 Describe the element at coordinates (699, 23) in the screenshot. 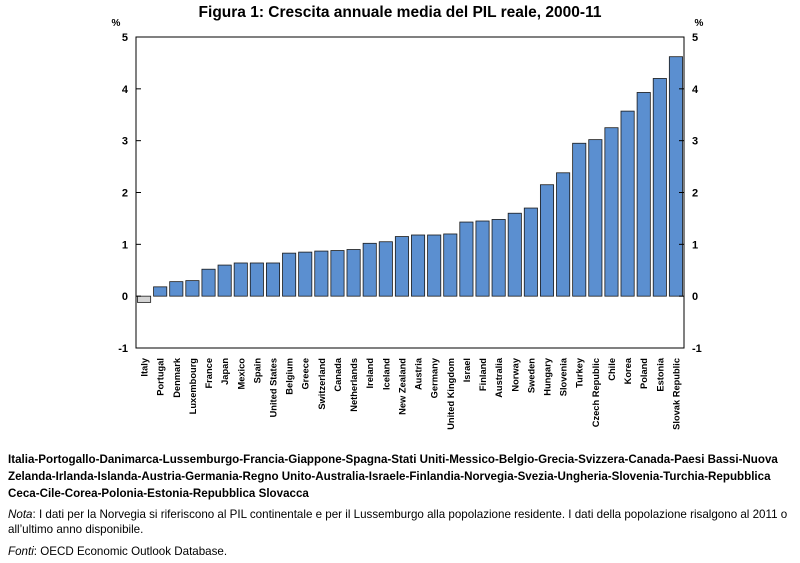

I see `y-axis-unit-right: %` at that location.